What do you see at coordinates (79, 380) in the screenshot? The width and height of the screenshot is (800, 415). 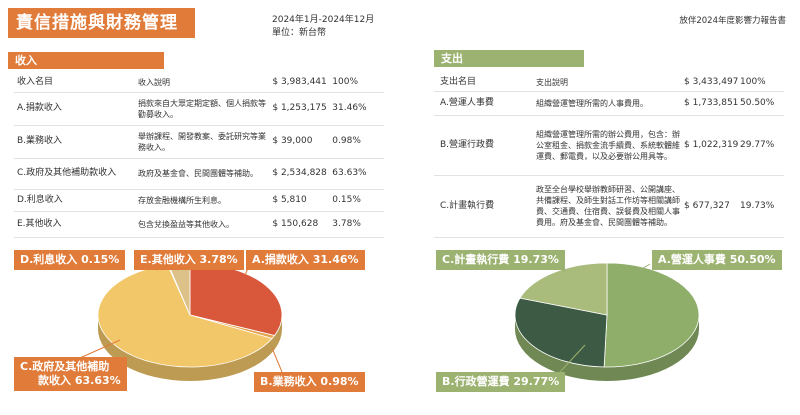 I see `pie-label-government-line2: 款收入 63.63%` at bounding box center [79, 380].